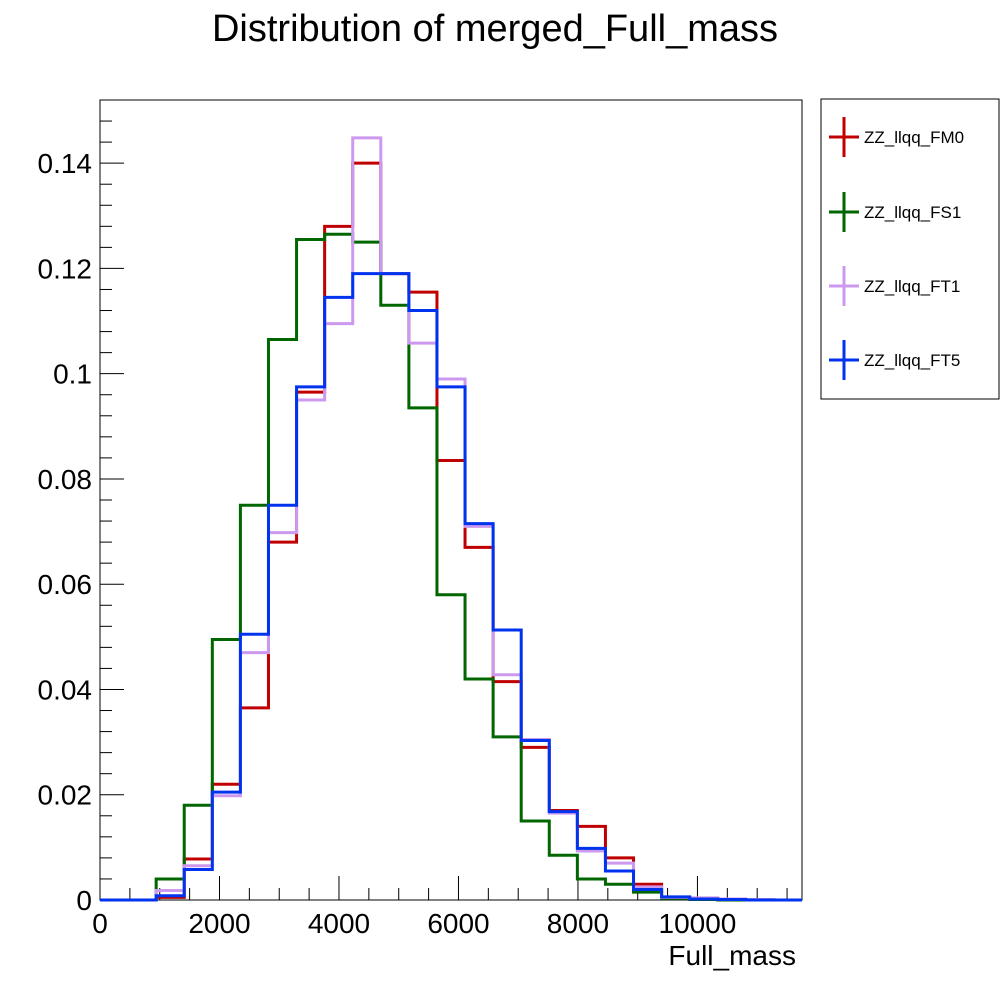  I want to click on y-tick-label: 0.12, so click(65, 268).